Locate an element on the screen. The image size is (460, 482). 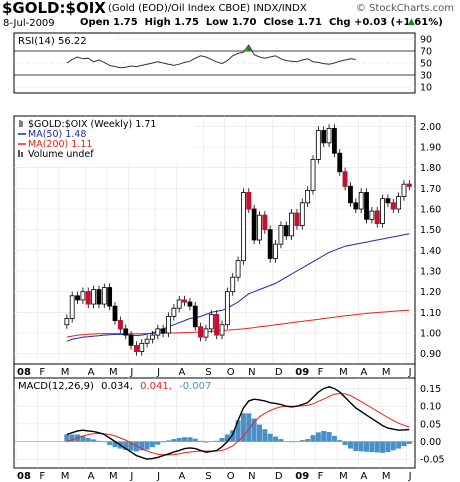
rsi-line is located at coordinates (211, 56).